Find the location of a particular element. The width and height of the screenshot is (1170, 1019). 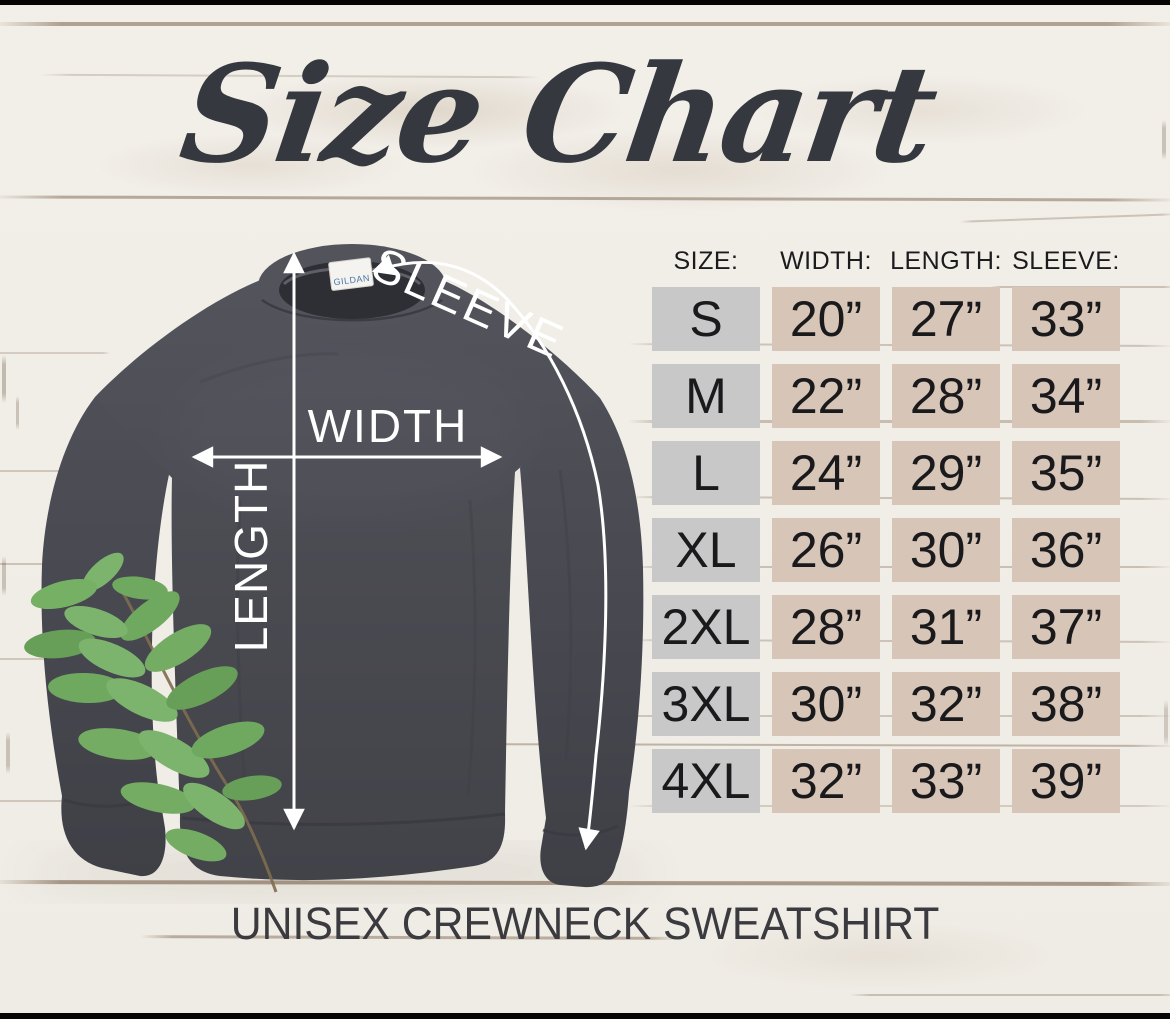

top-border-bar is located at coordinates (585, 2).